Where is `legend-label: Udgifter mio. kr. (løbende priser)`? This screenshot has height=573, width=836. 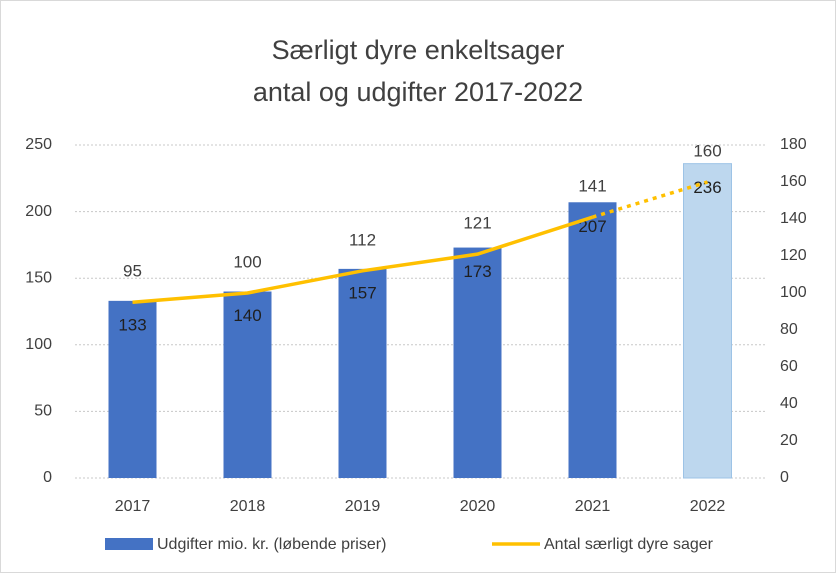
legend-label: Udgifter mio. kr. (løbende priser) is located at coordinates (271, 544).